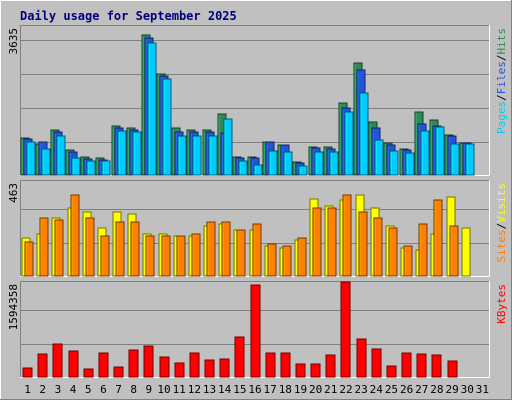 The image size is (512, 400). Describe the element at coordinates (58, 389) in the screenshot. I see `x-tick-label-day-3: 3` at that location.